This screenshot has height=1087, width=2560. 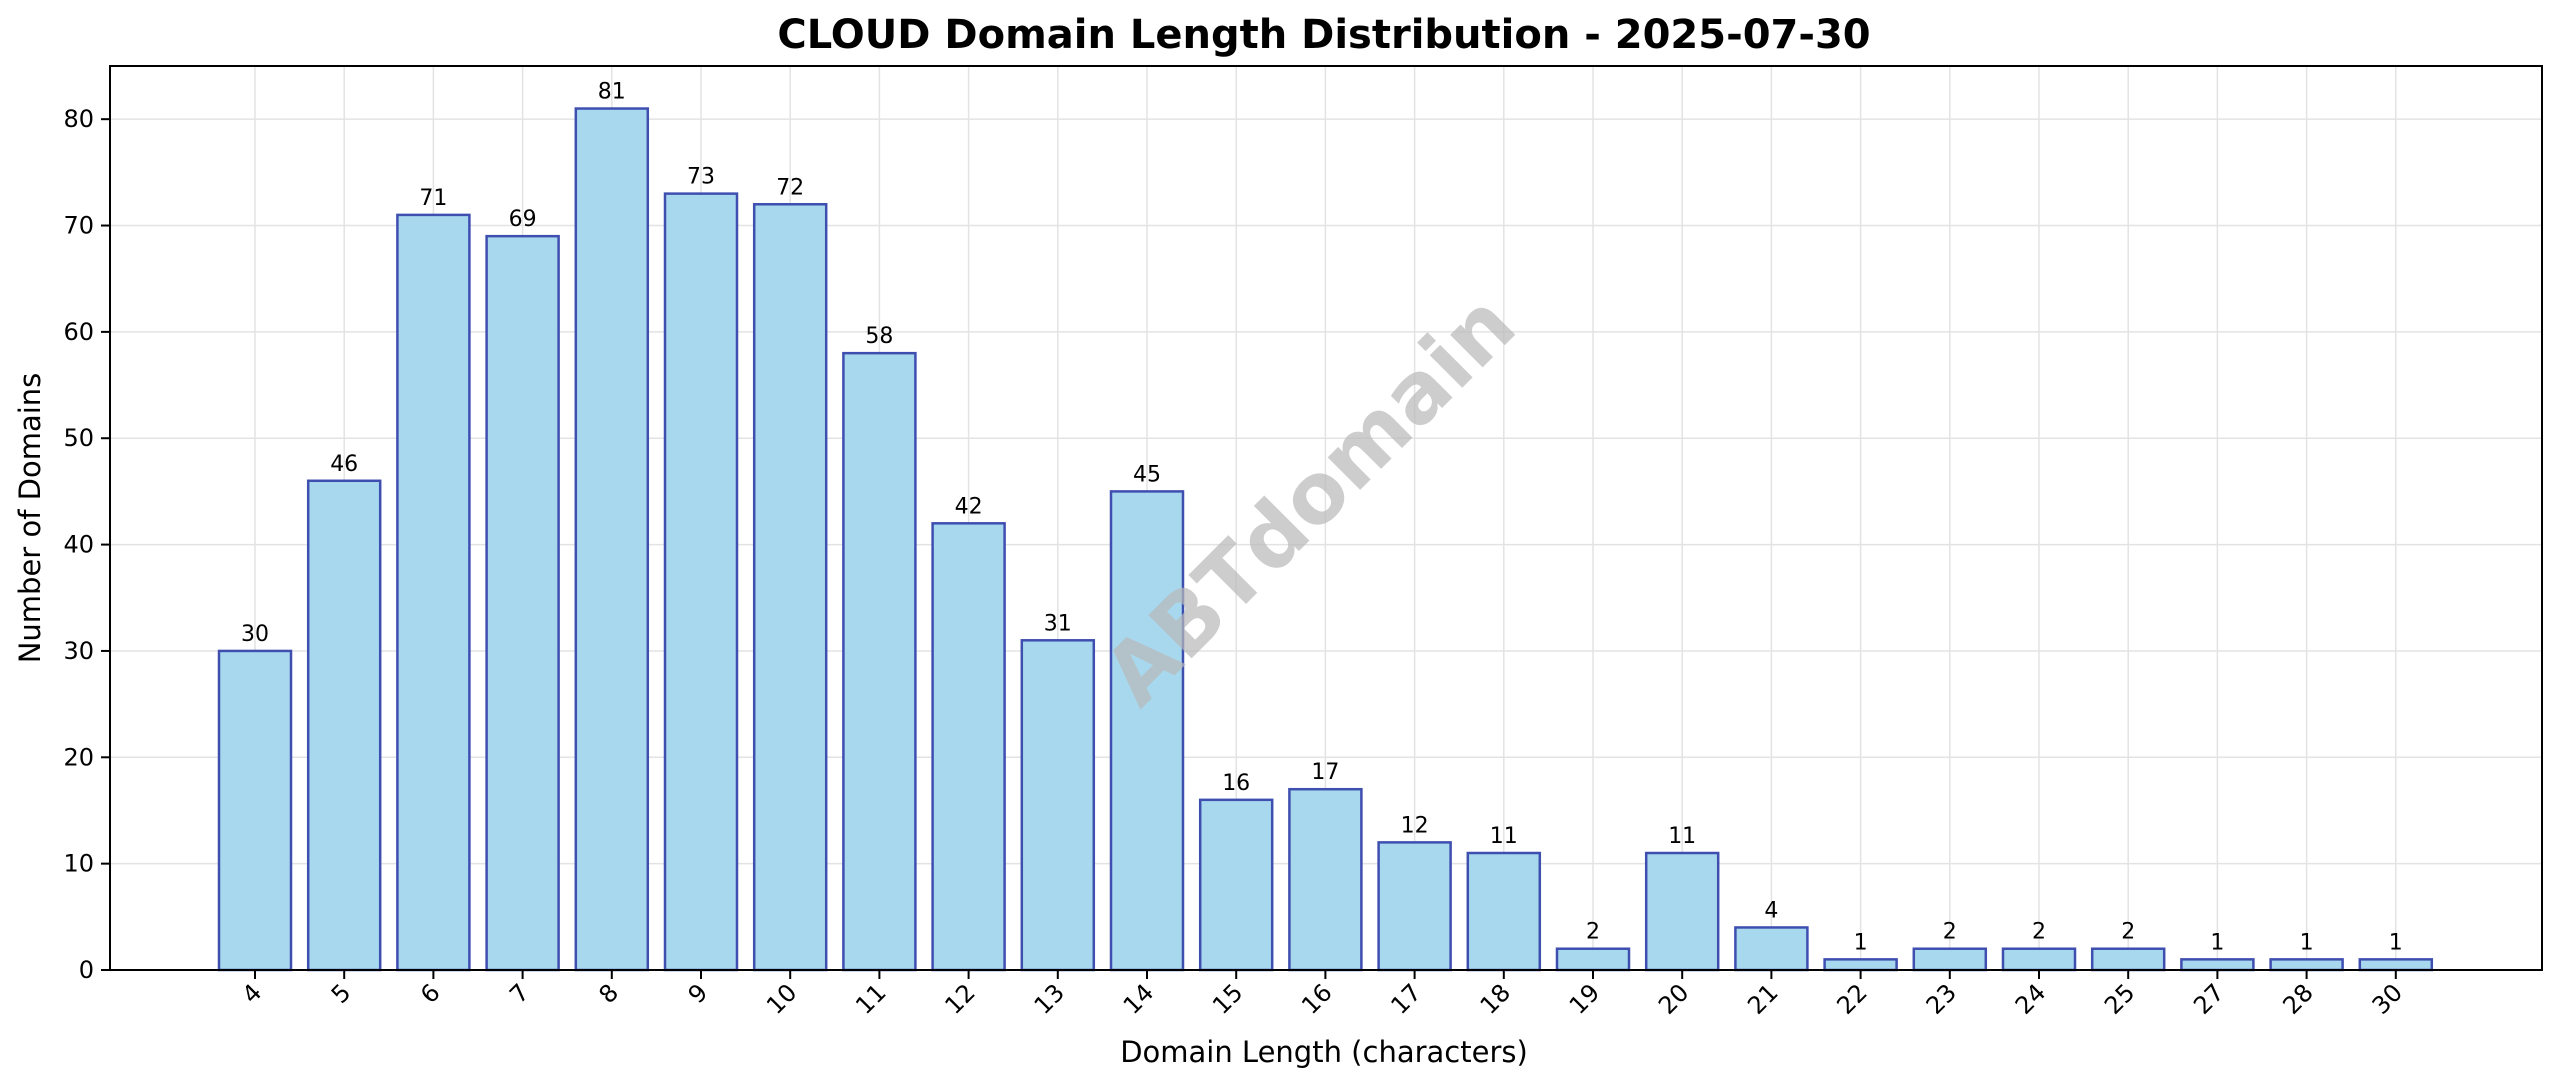 I want to click on x-tick-label: 22, so click(x=1851, y=998).